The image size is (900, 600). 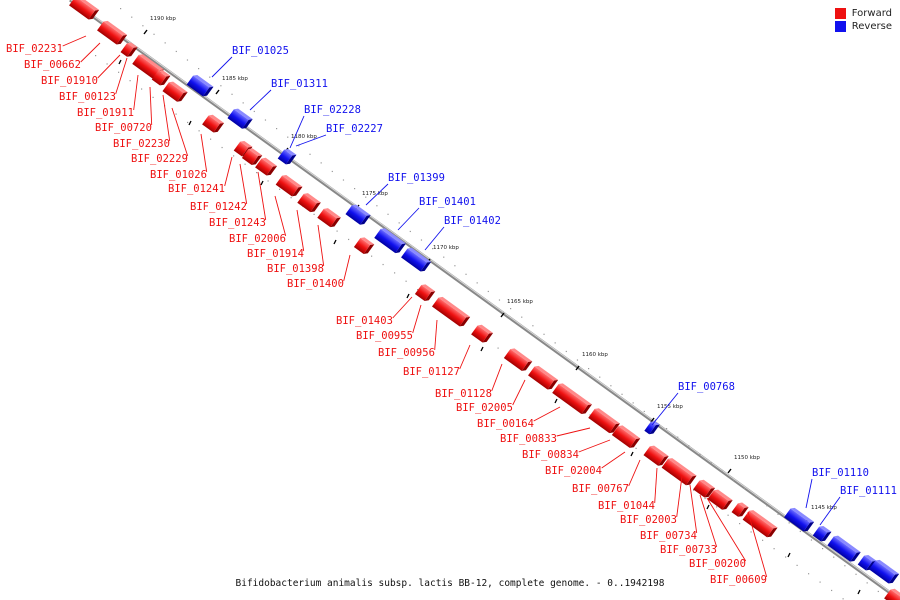 I want to click on gene-label: BIF_01242, so click(x=218, y=207).